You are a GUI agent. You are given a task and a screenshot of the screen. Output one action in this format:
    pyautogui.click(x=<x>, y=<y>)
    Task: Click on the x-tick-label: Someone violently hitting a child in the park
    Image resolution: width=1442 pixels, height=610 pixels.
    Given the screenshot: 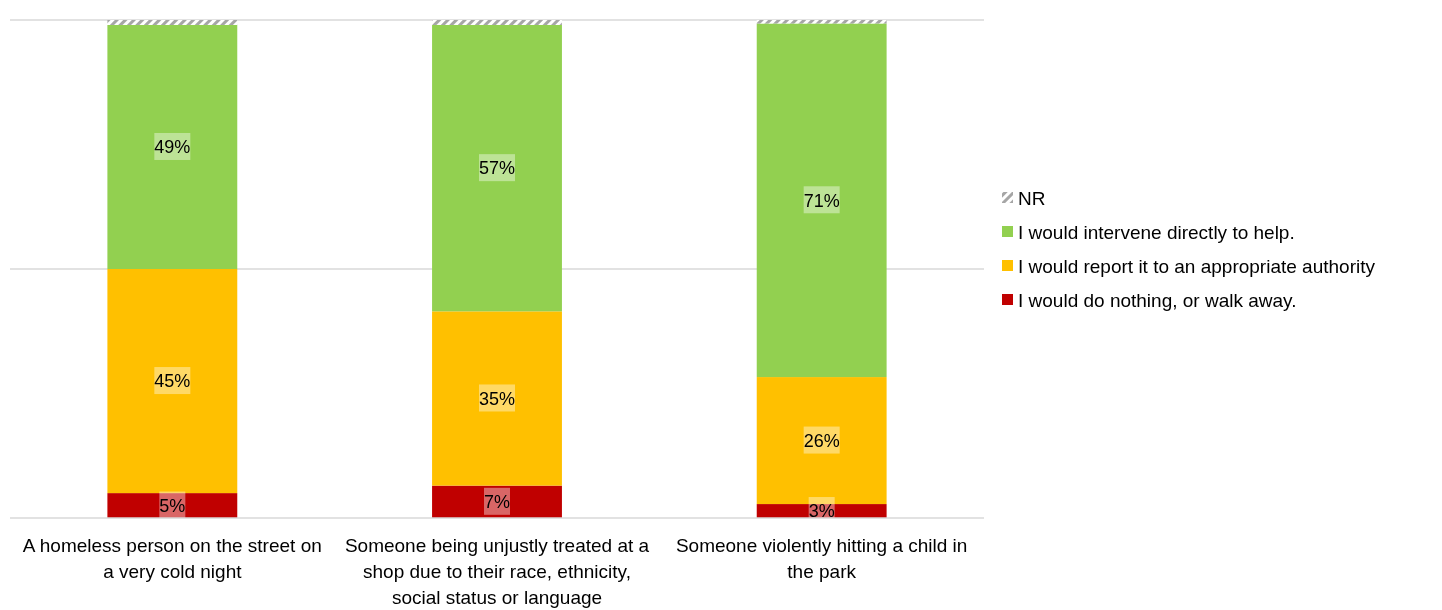 What is the action you would take?
    pyautogui.click(x=821, y=558)
    